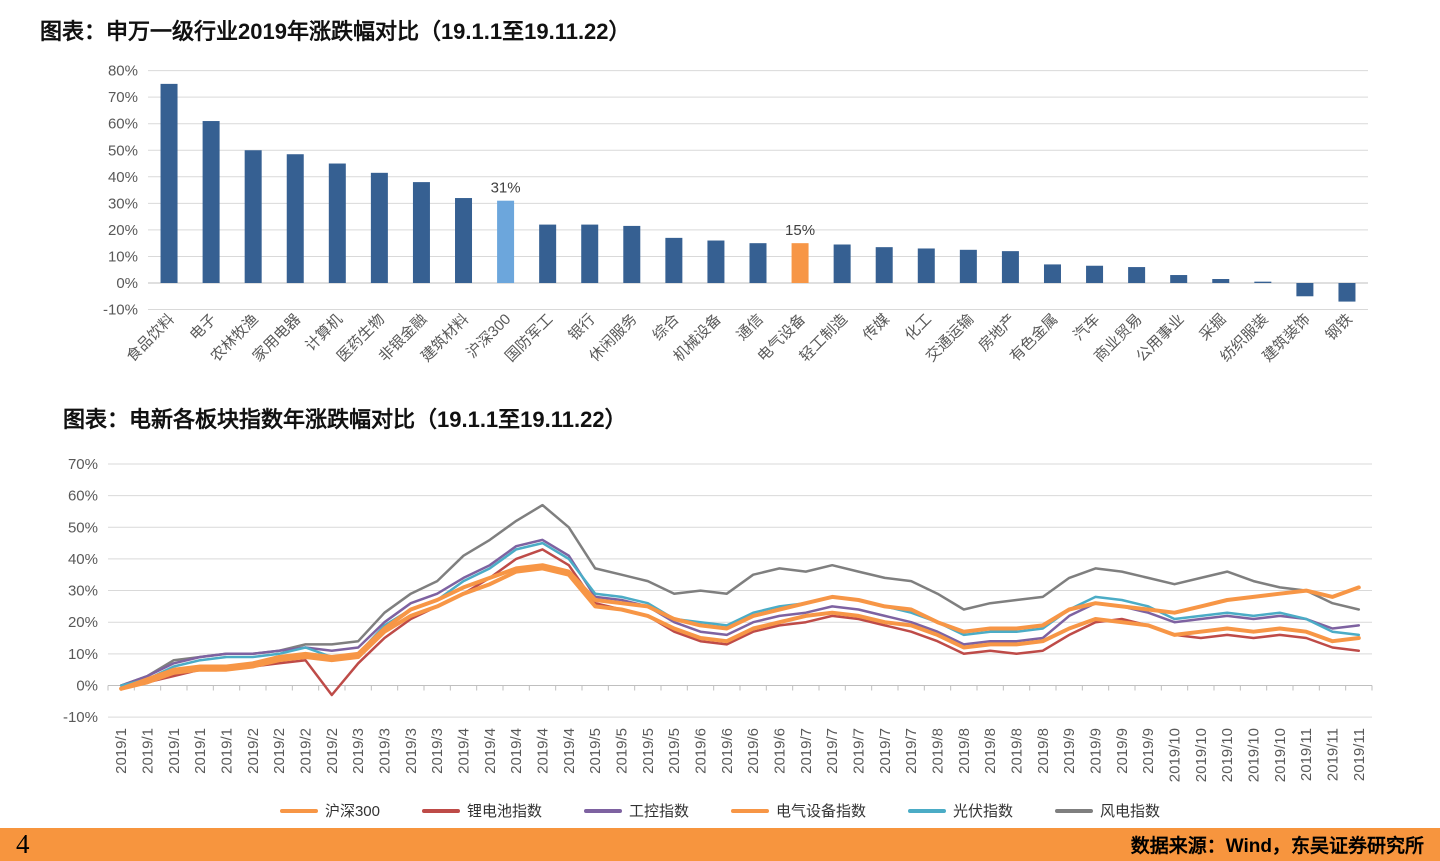 The image size is (1440, 861). I want to click on legend-label: 电气设备指数, so click(821, 811).